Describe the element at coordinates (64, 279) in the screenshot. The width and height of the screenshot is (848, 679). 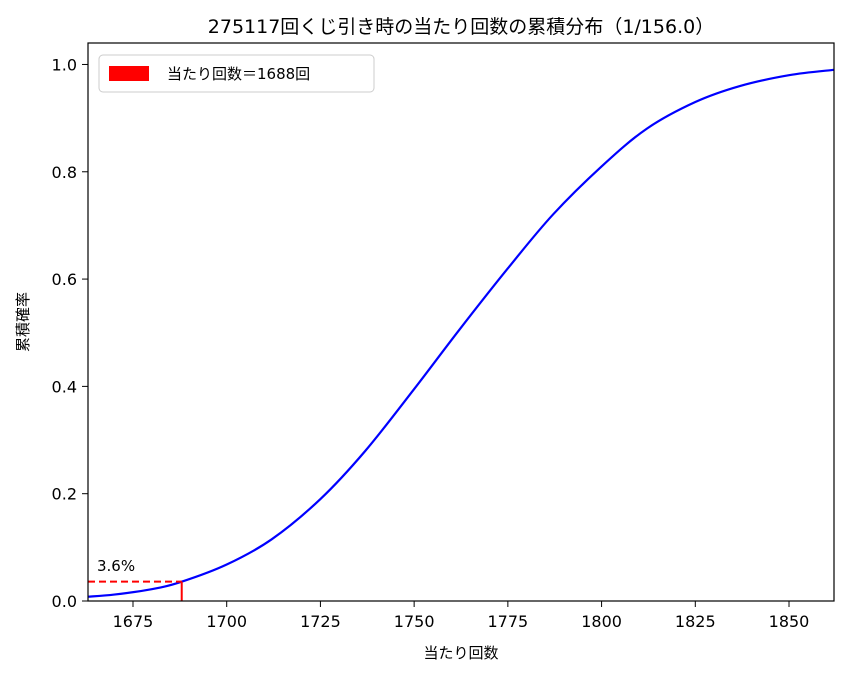
I see `y-tick-label: 0.6` at that location.